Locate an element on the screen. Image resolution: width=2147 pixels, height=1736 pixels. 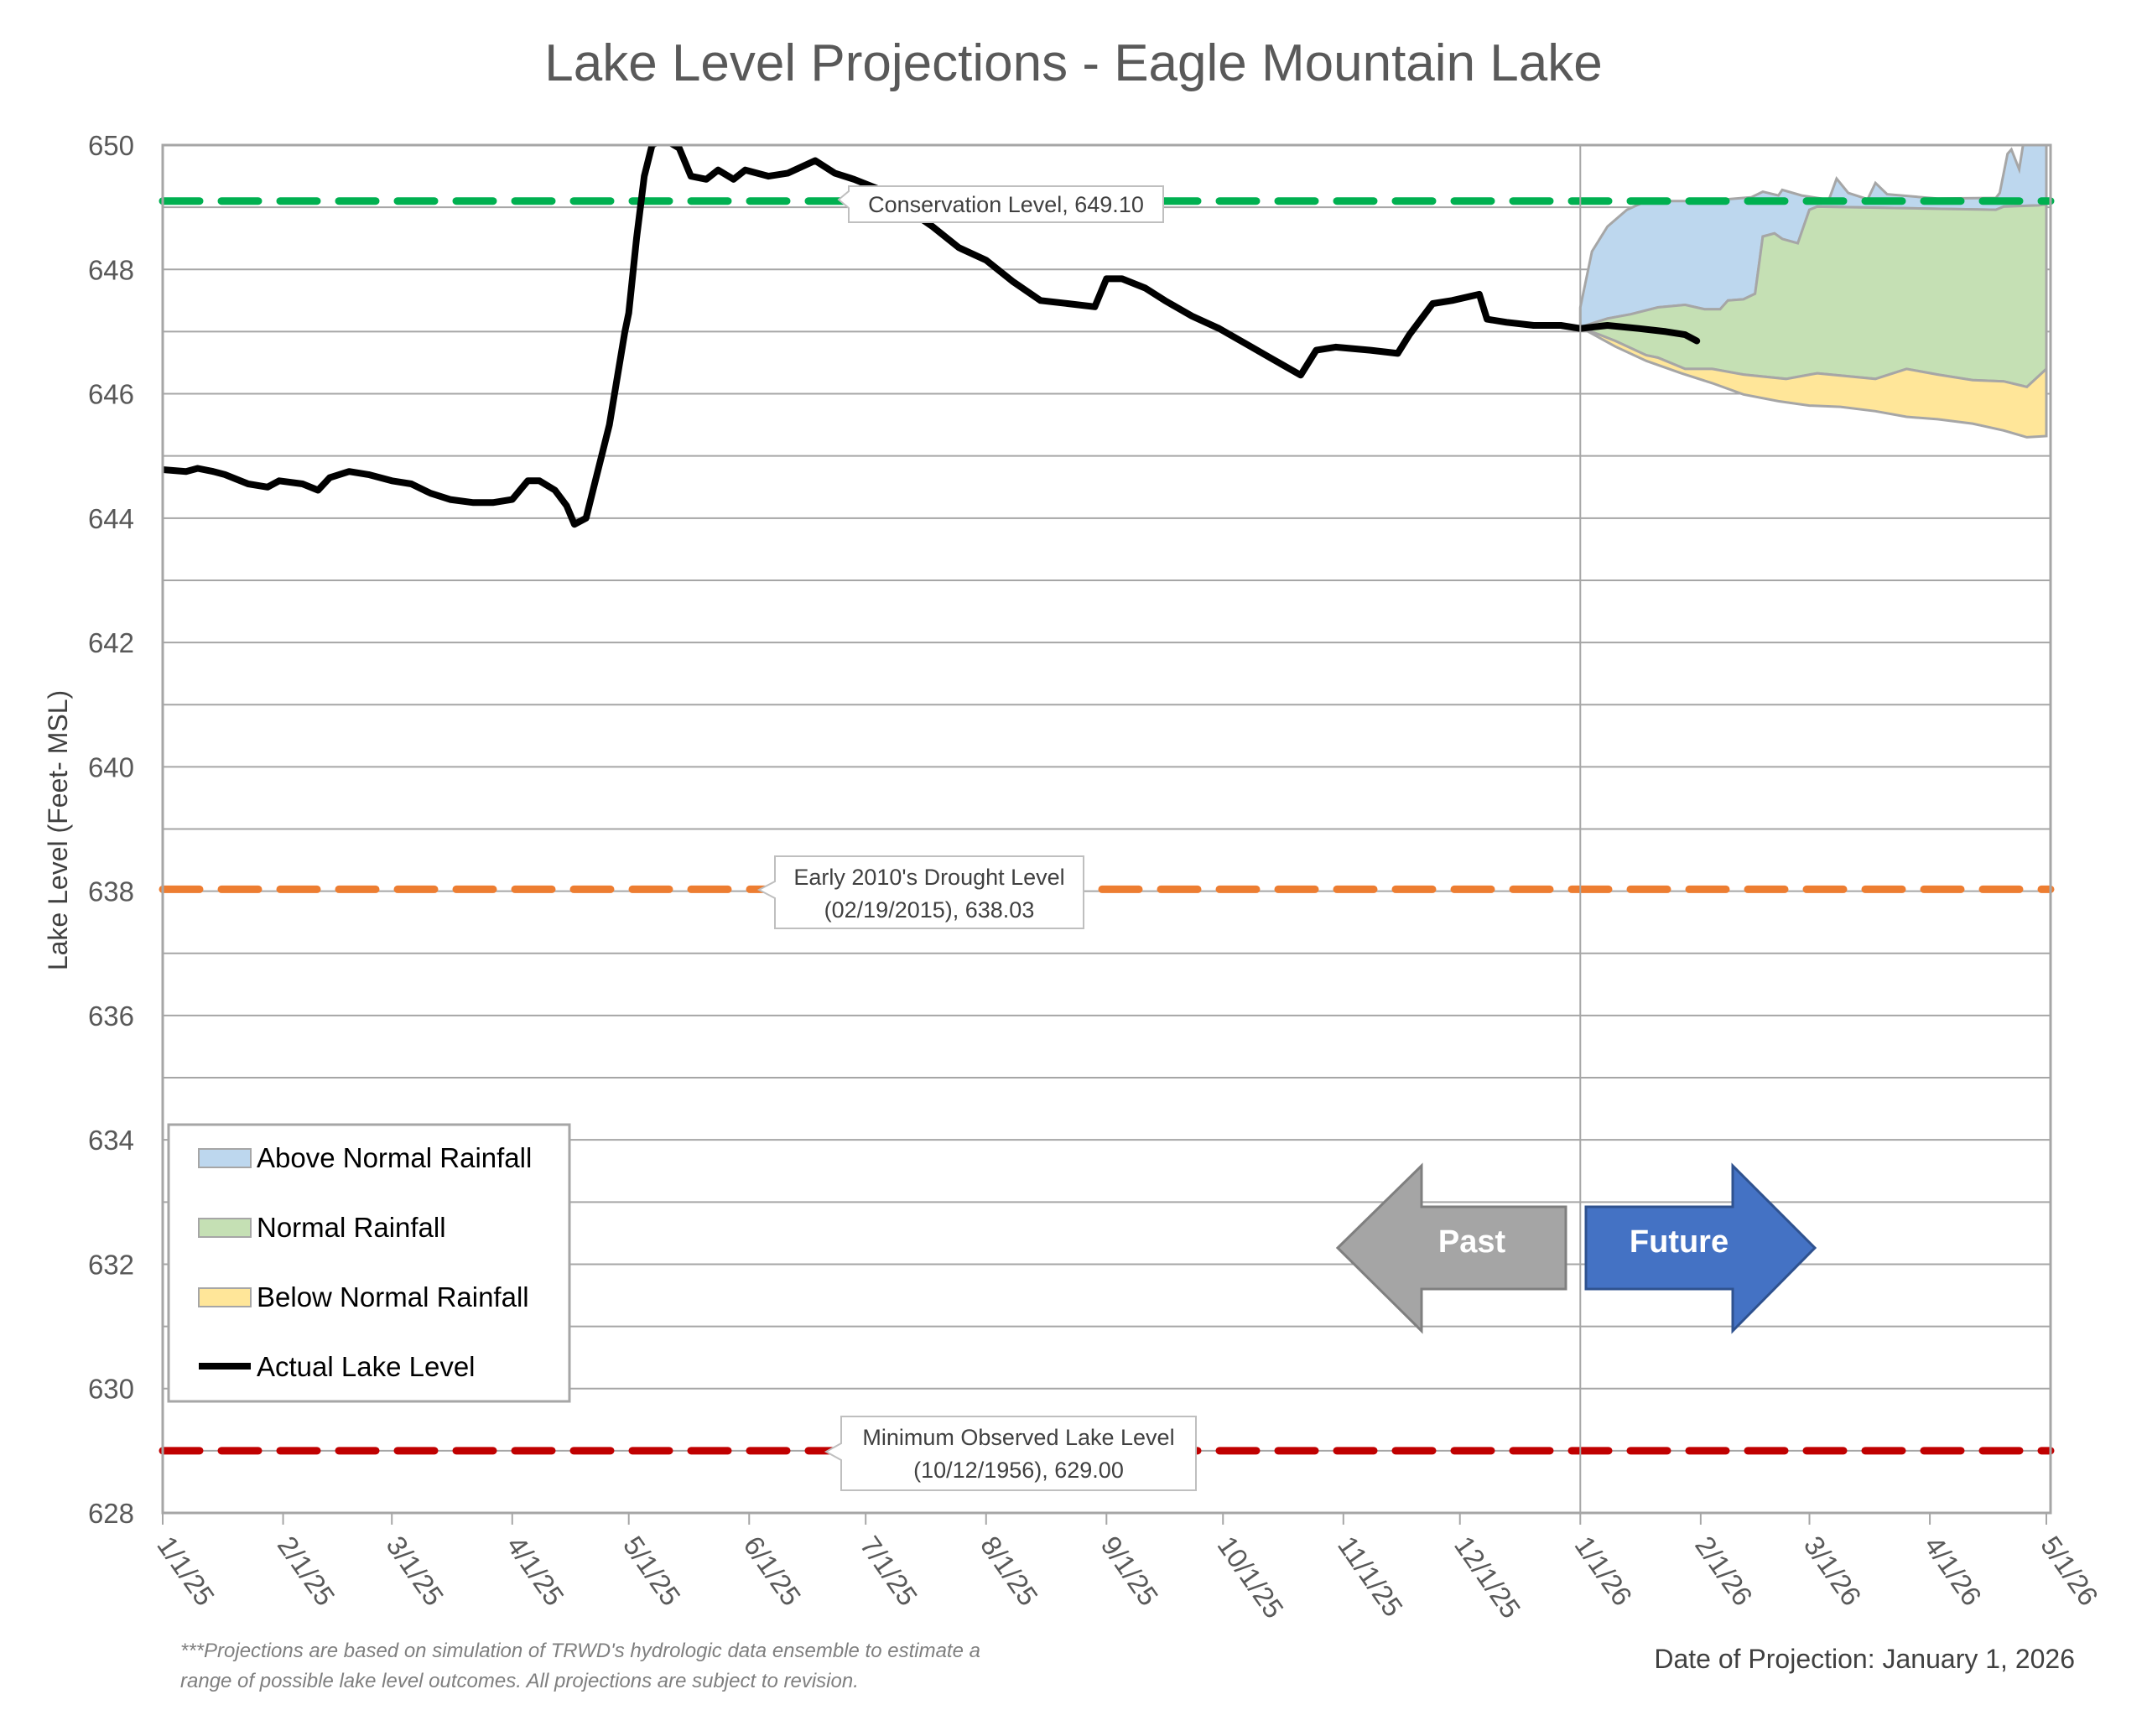
x-tick-label: 7/1/25 is located at coordinates (888, 1571).